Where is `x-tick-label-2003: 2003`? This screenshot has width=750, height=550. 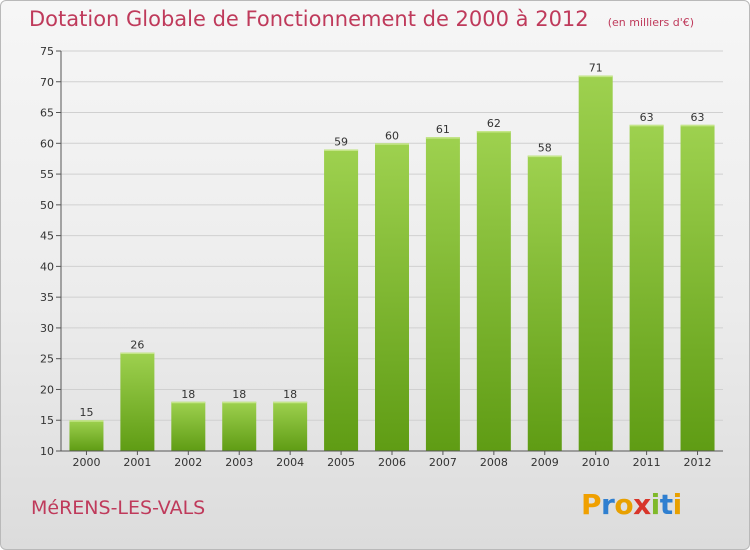
x-tick-label-2003: 2003 is located at coordinates (239, 462).